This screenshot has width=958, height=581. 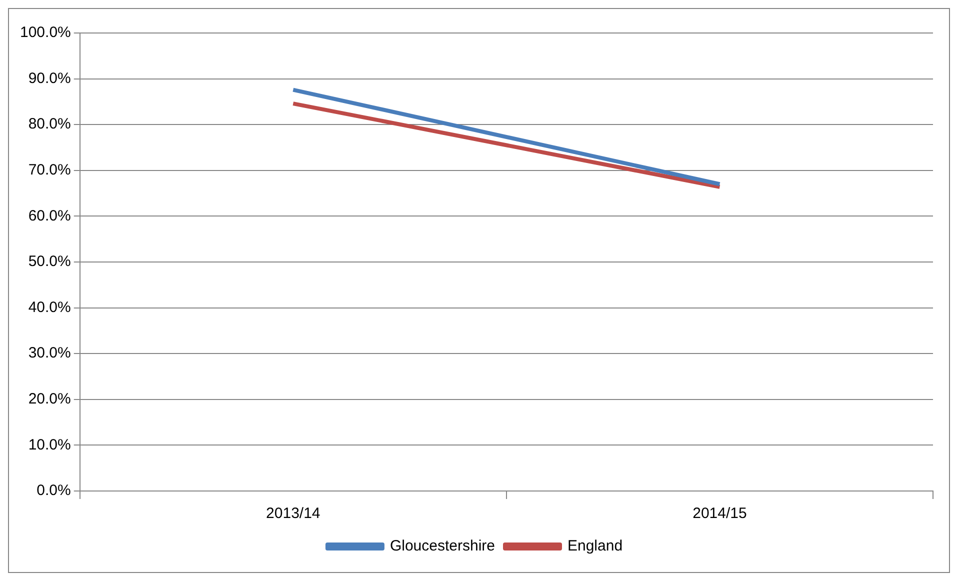 What do you see at coordinates (49, 307) in the screenshot?
I see `y-tick-label: 40.0%` at bounding box center [49, 307].